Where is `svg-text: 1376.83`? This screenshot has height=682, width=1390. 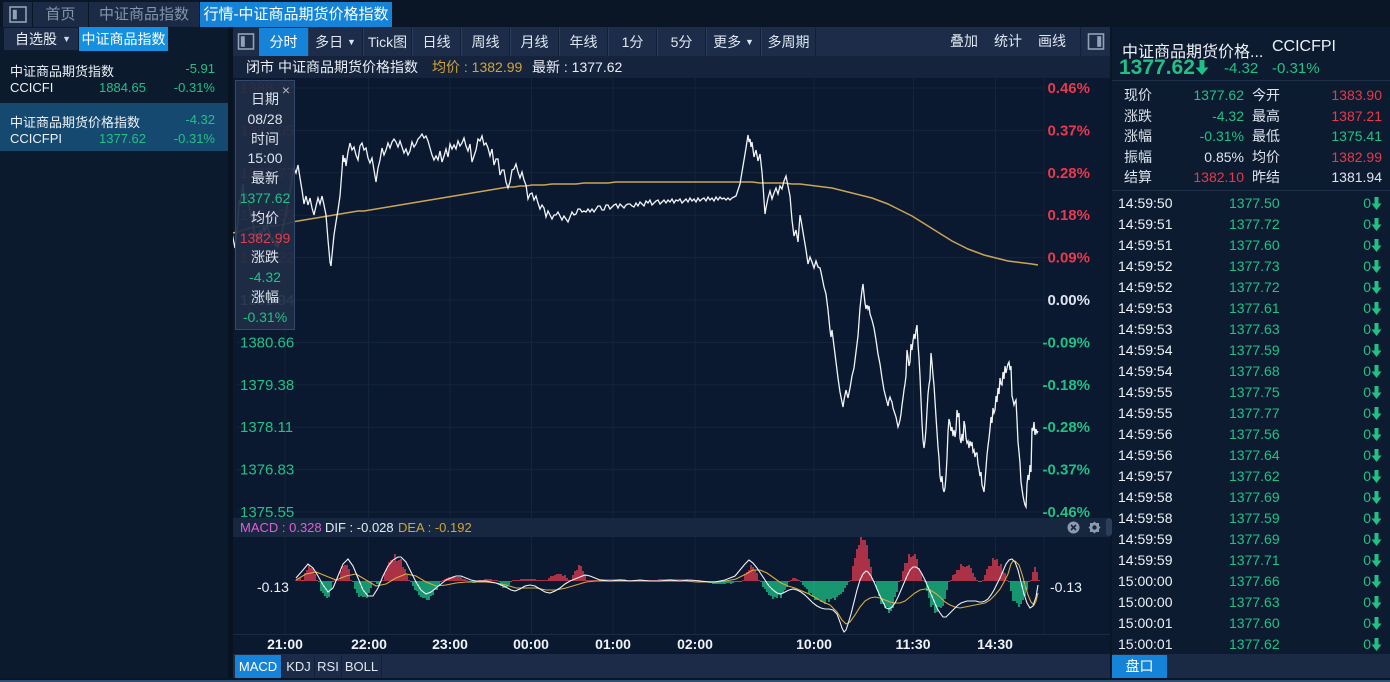
svg-text: 1376.83 is located at coordinates (267, 470).